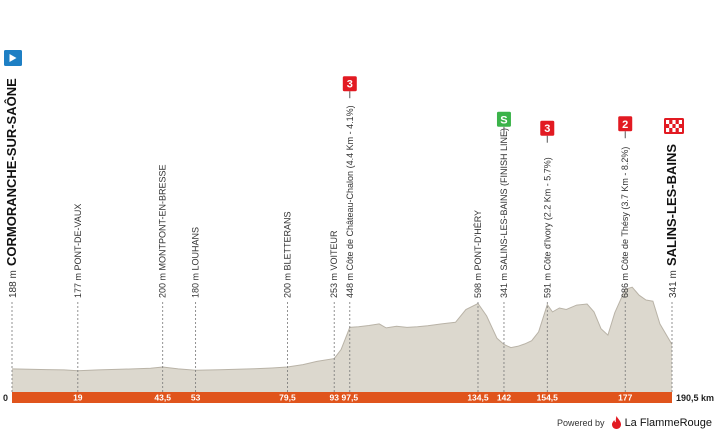  I want to click on km-label: 134,5, so click(478, 398).